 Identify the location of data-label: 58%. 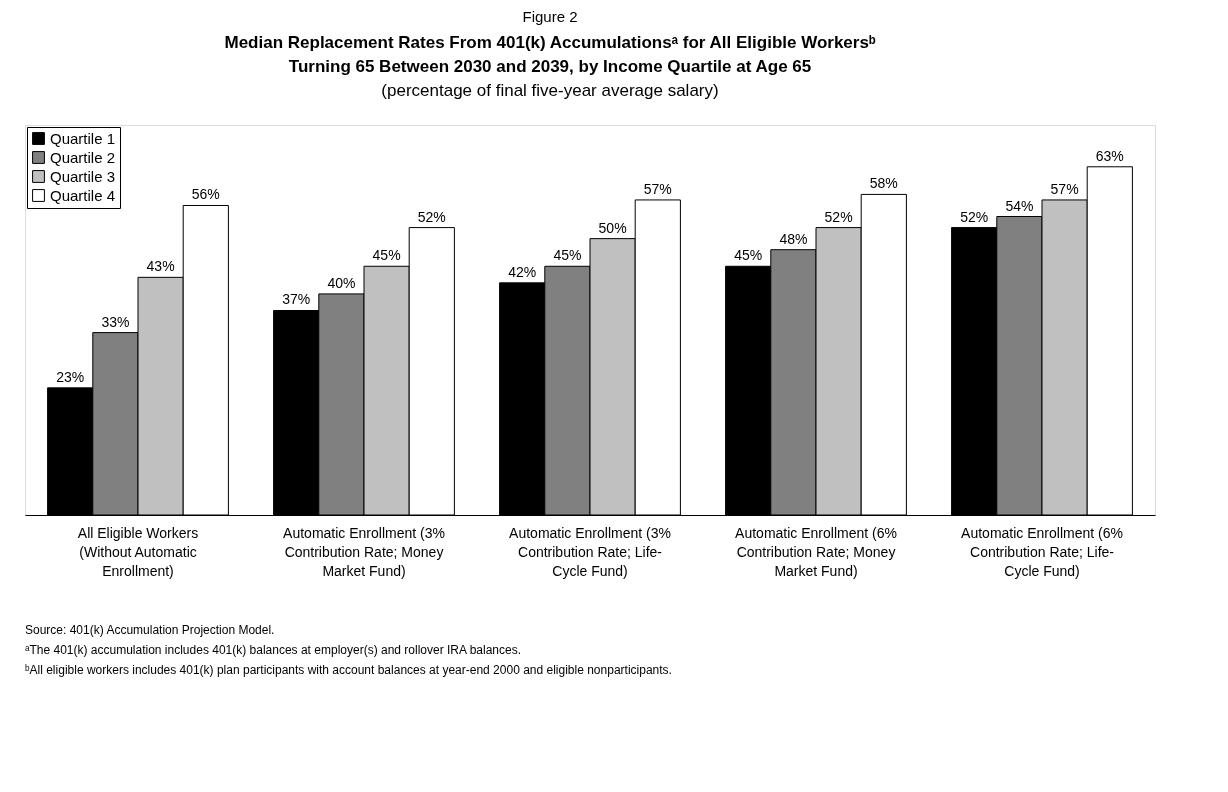
(883, 183).